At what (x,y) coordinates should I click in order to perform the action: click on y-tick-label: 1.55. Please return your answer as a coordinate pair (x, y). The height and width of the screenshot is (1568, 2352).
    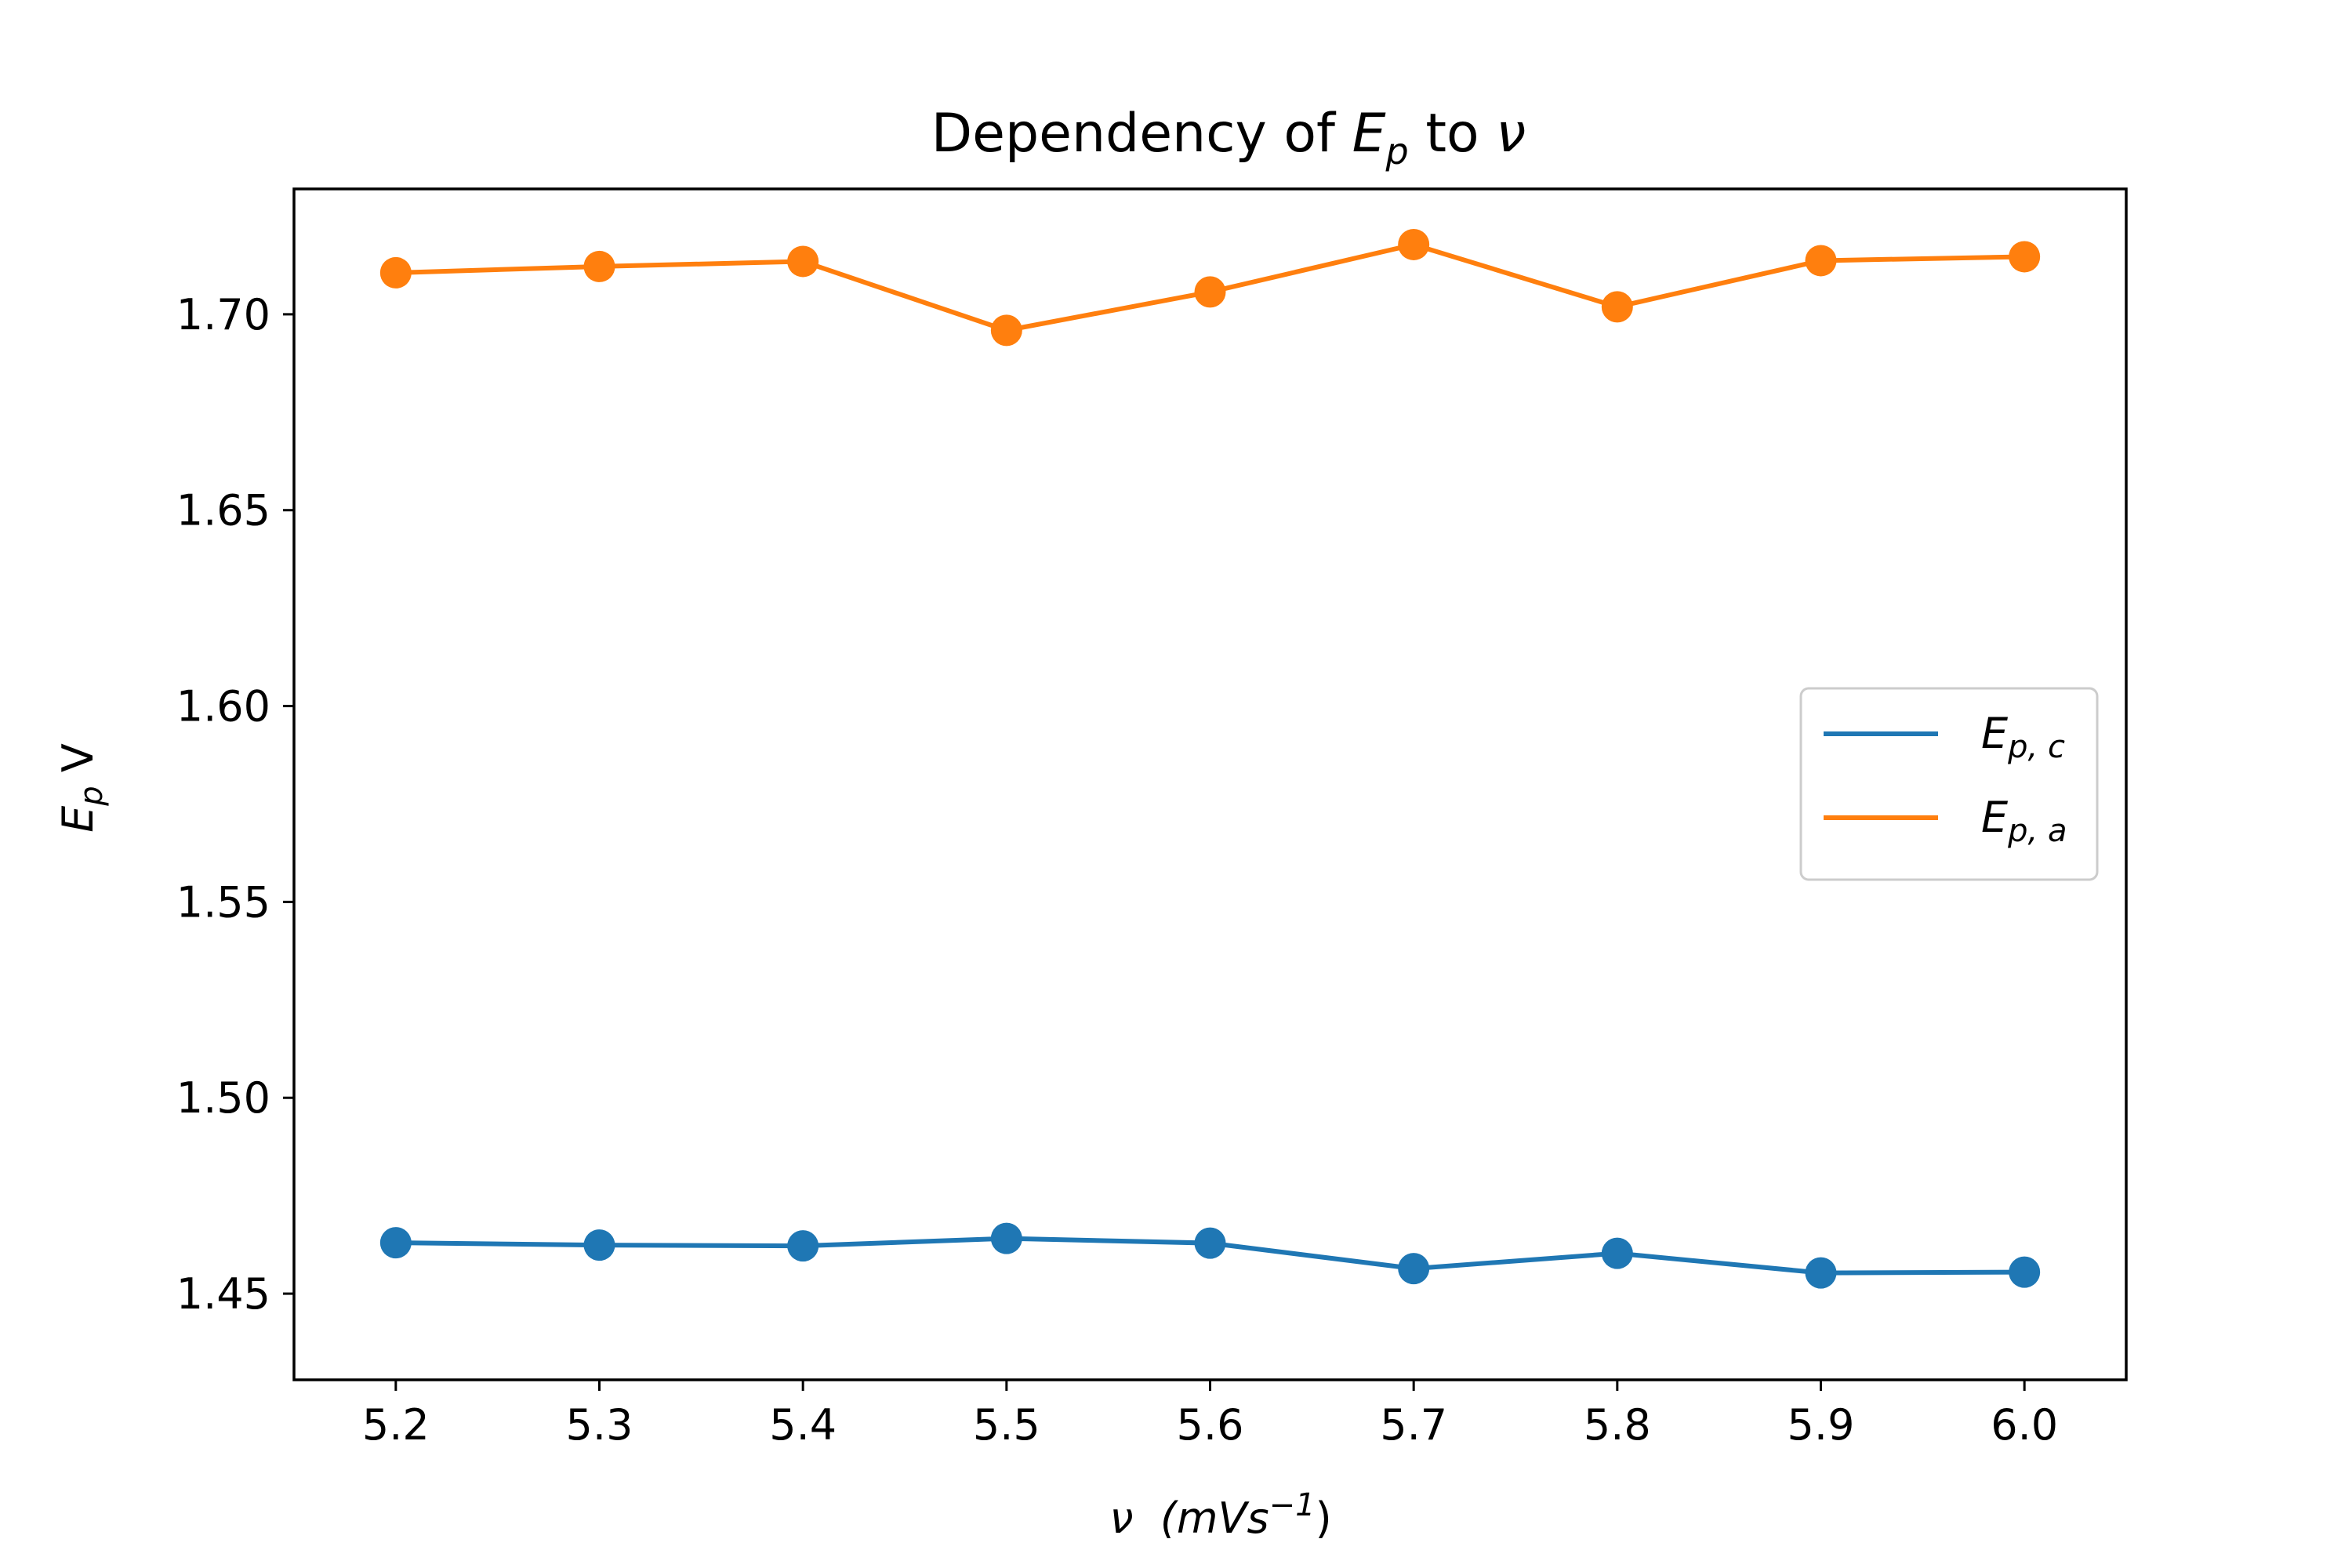
    Looking at the image, I should click on (223, 902).